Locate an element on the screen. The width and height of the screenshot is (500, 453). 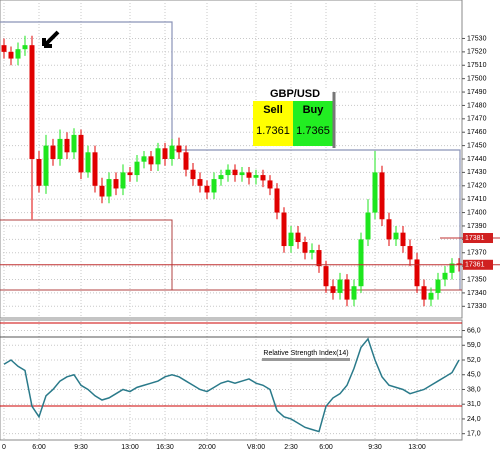
price-tag-label: 17361 is located at coordinates (475, 265).